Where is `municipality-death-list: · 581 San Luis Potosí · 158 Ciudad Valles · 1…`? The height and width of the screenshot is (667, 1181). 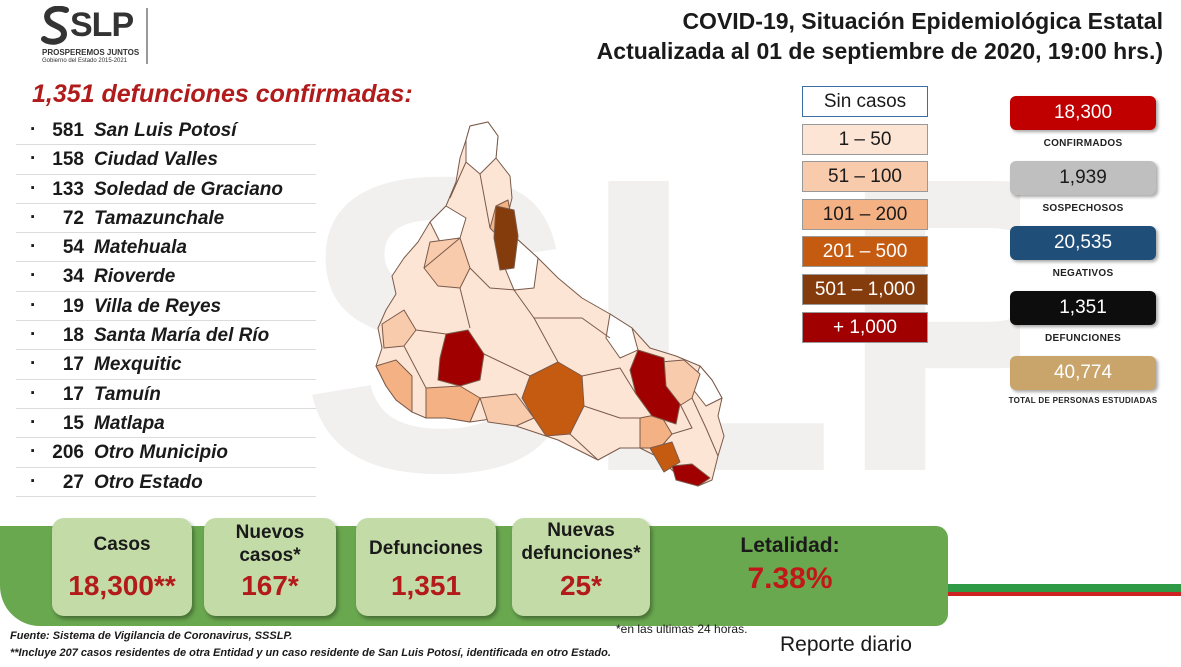 municipality-death-list: · 581 San Luis Potosí · 158 Ciudad Valles · 1… is located at coordinates (166, 306).